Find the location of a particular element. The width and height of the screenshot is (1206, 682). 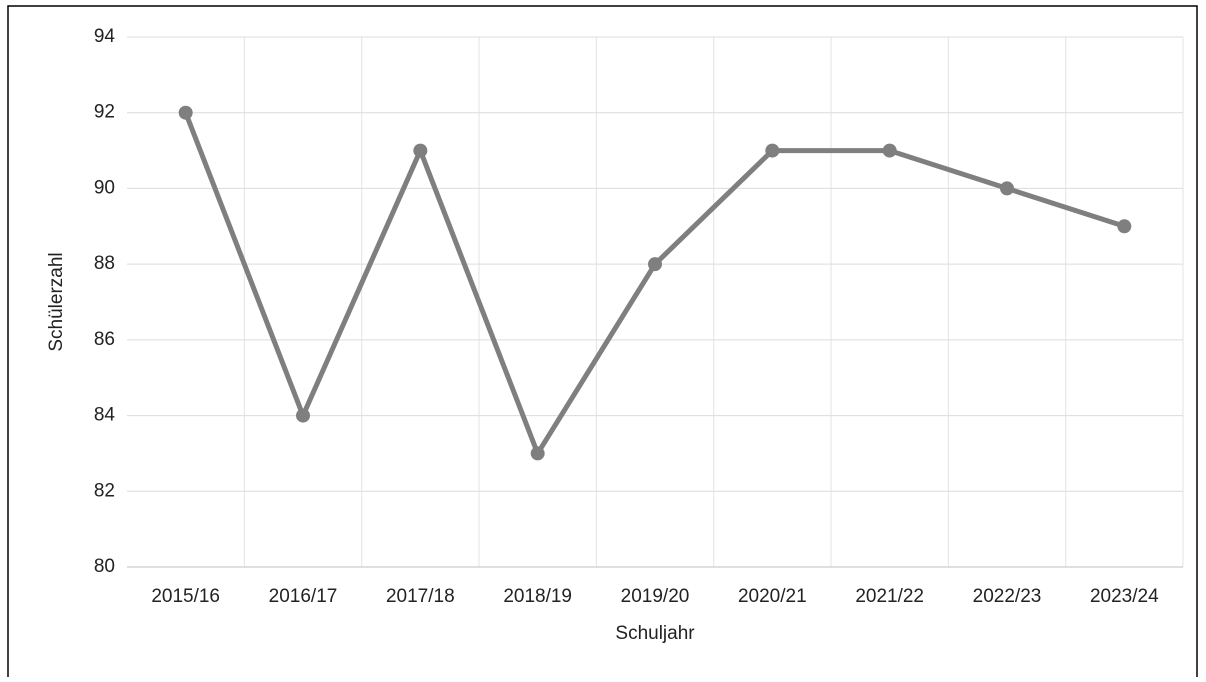

y-tick-label: 84 is located at coordinates (105, 415).